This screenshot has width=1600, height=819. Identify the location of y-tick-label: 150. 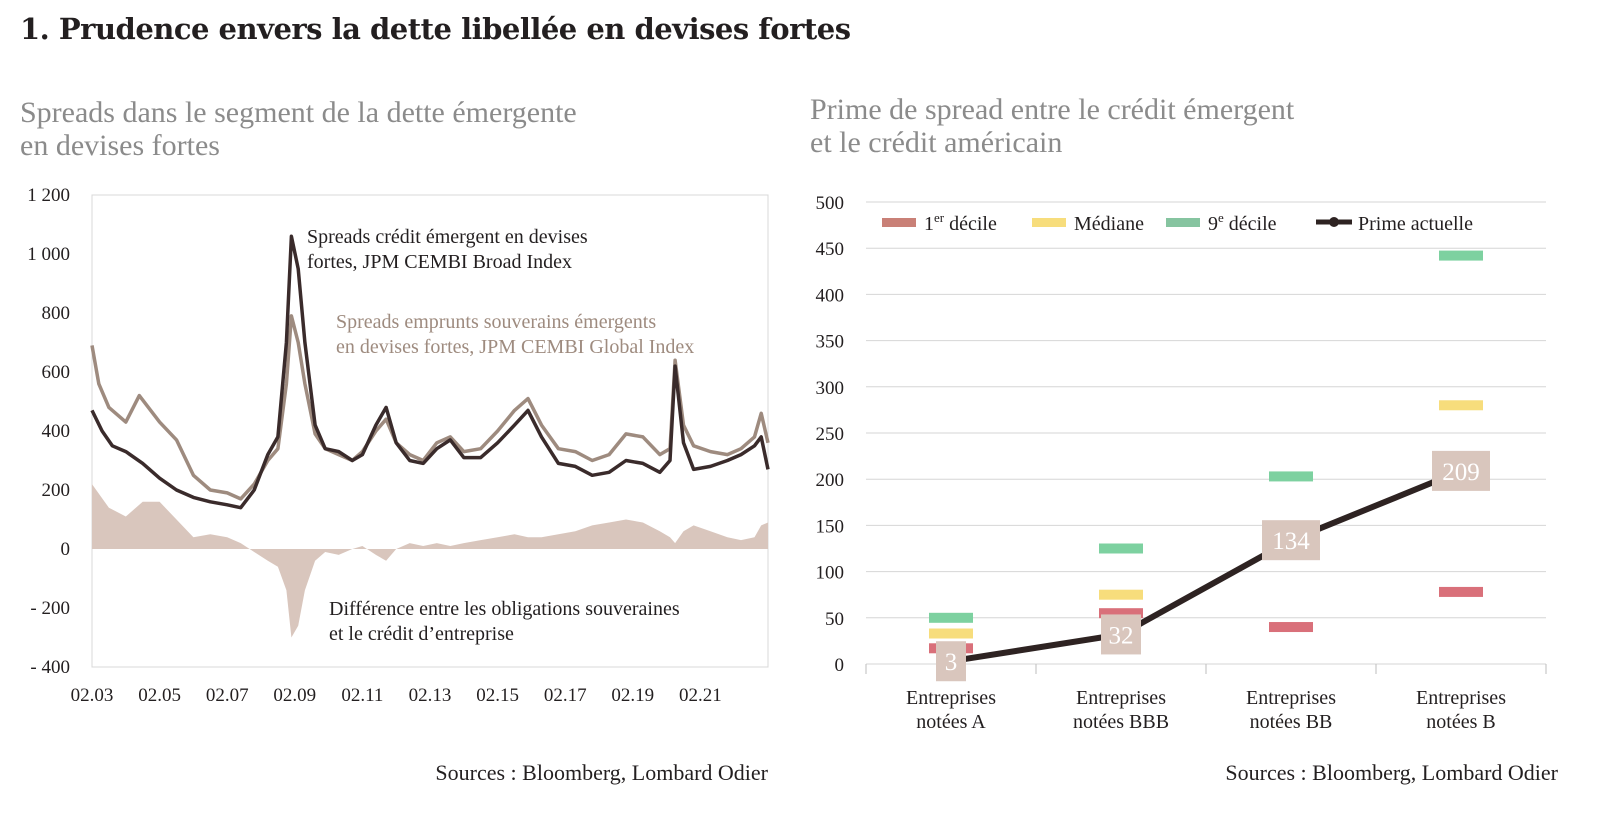
(830, 526).